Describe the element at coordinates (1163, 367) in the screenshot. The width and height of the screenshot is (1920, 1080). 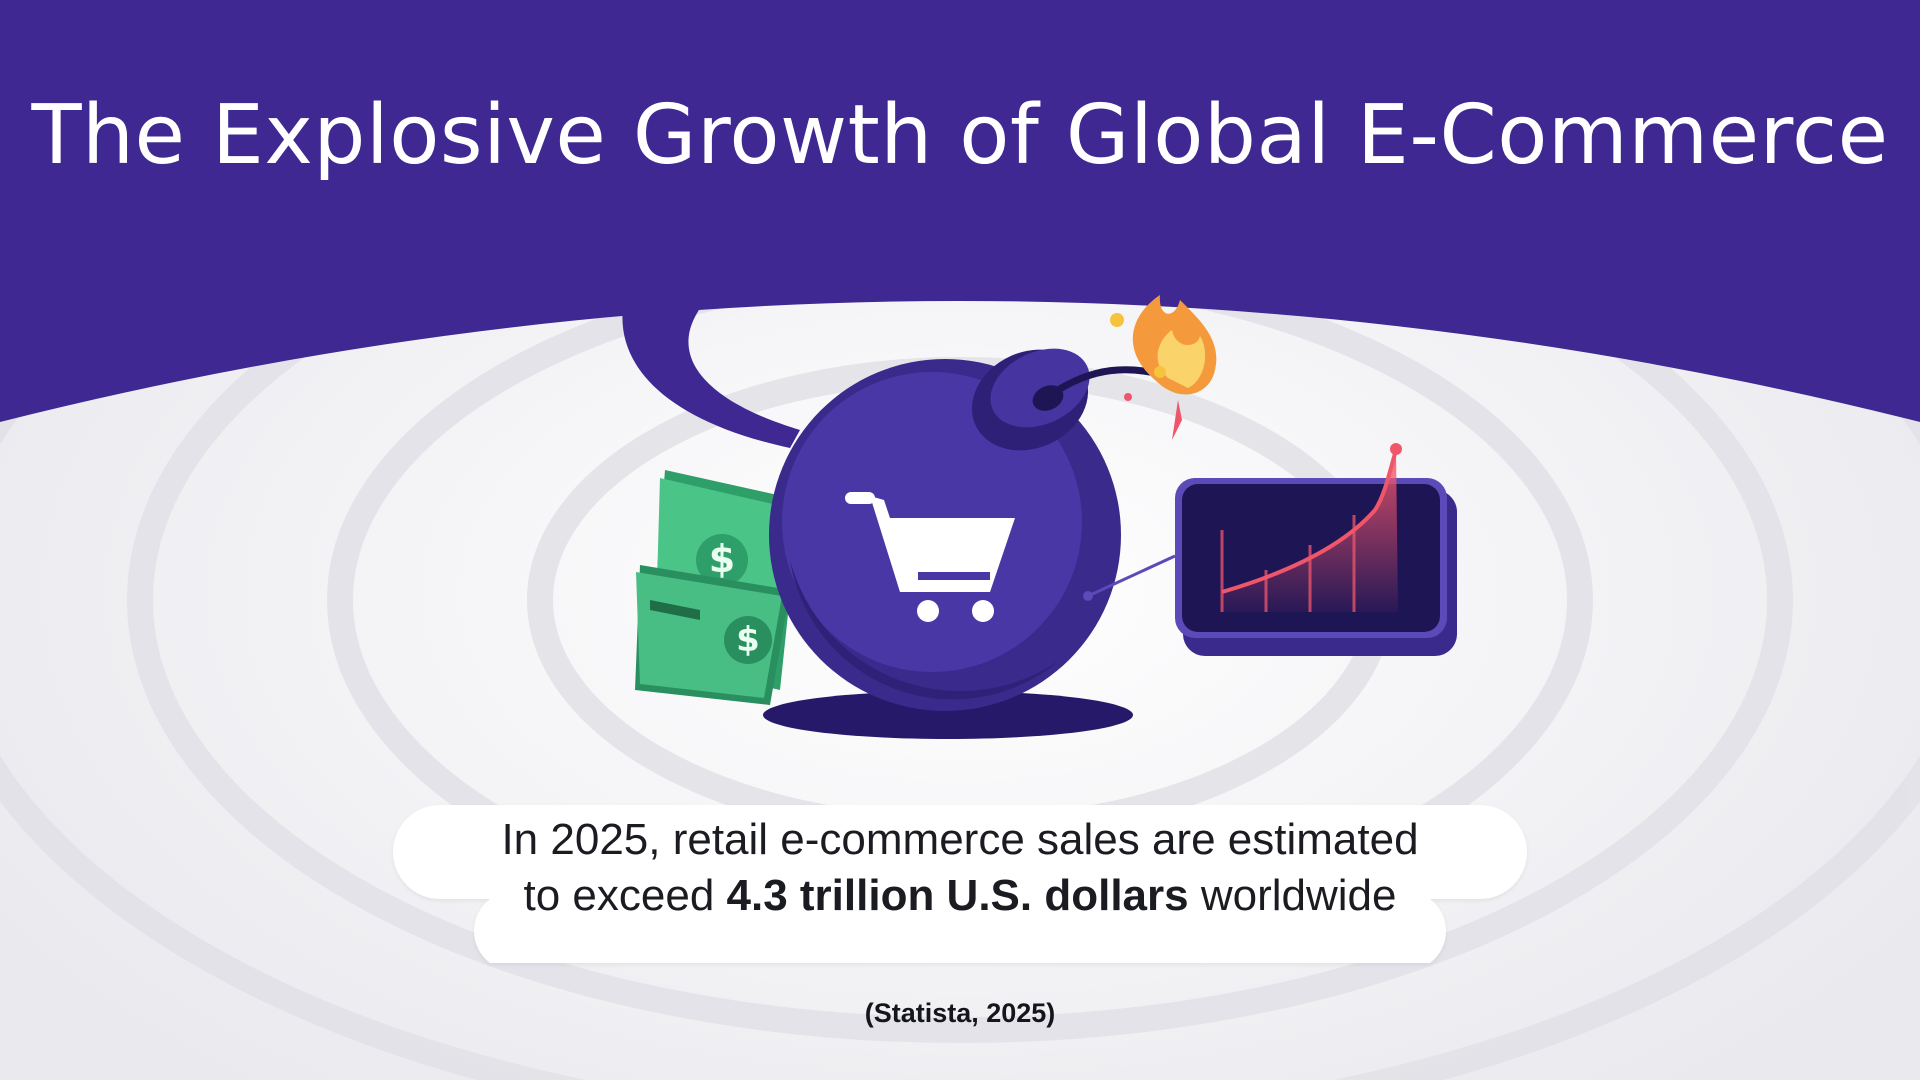
I see `flame-icon` at that location.